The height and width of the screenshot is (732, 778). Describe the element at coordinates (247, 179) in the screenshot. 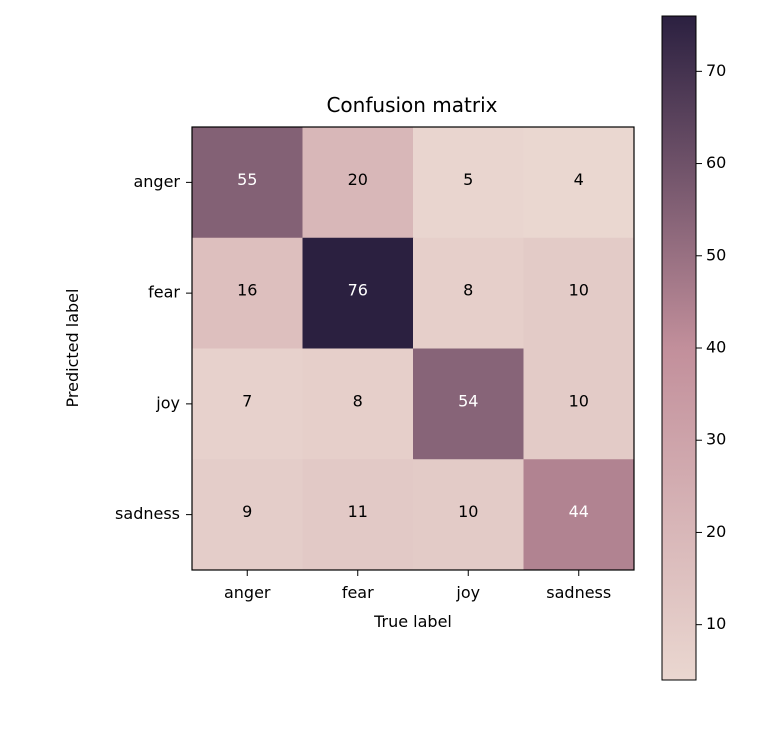

I see `heatmap-cell-label: 55` at that location.